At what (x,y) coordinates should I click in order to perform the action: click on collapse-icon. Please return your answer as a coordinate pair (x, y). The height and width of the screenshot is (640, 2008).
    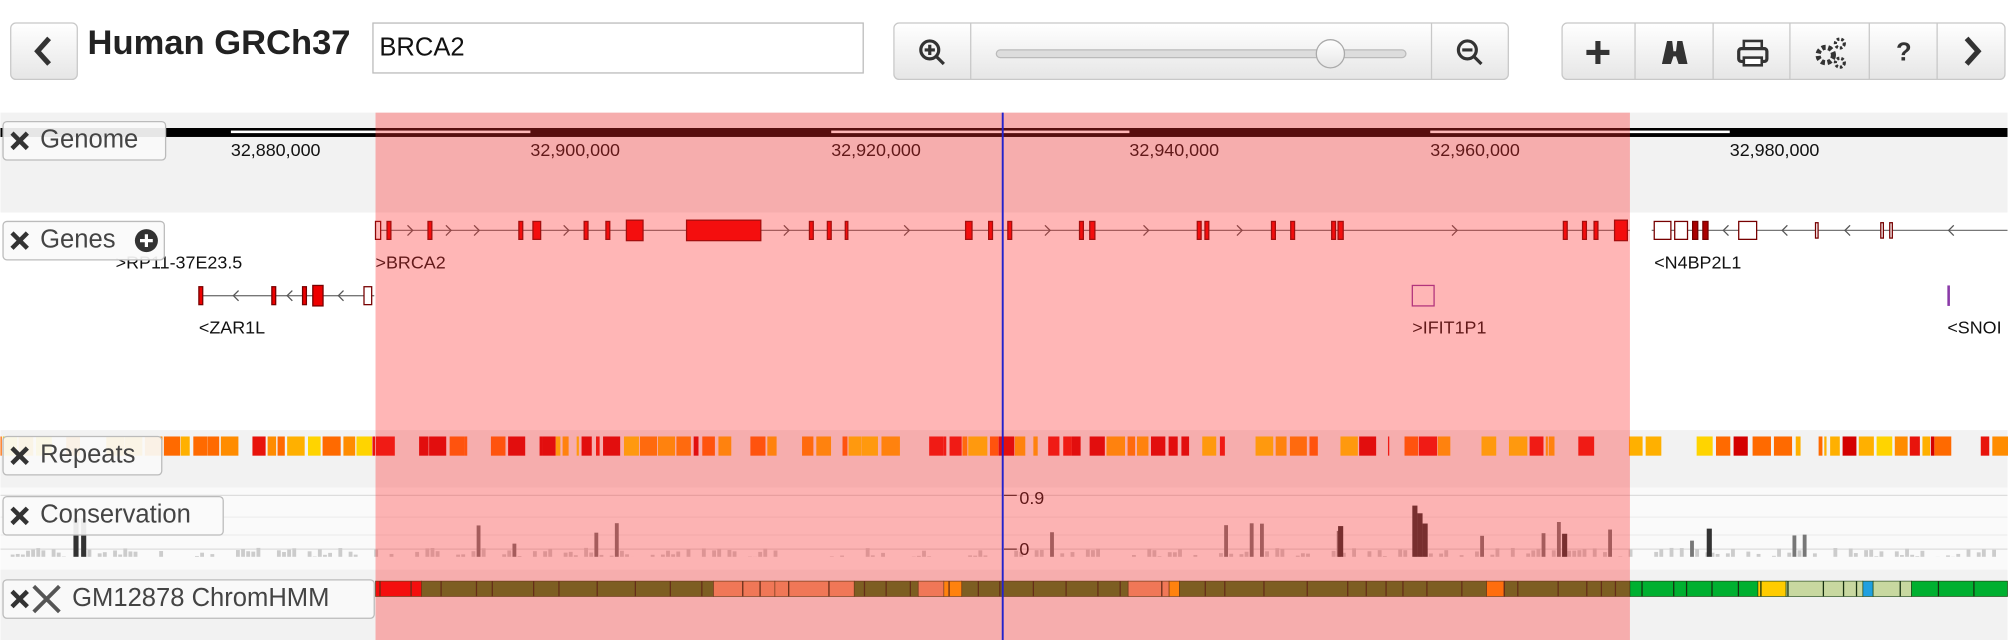
    Looking at the image, I should click on (46, 599).